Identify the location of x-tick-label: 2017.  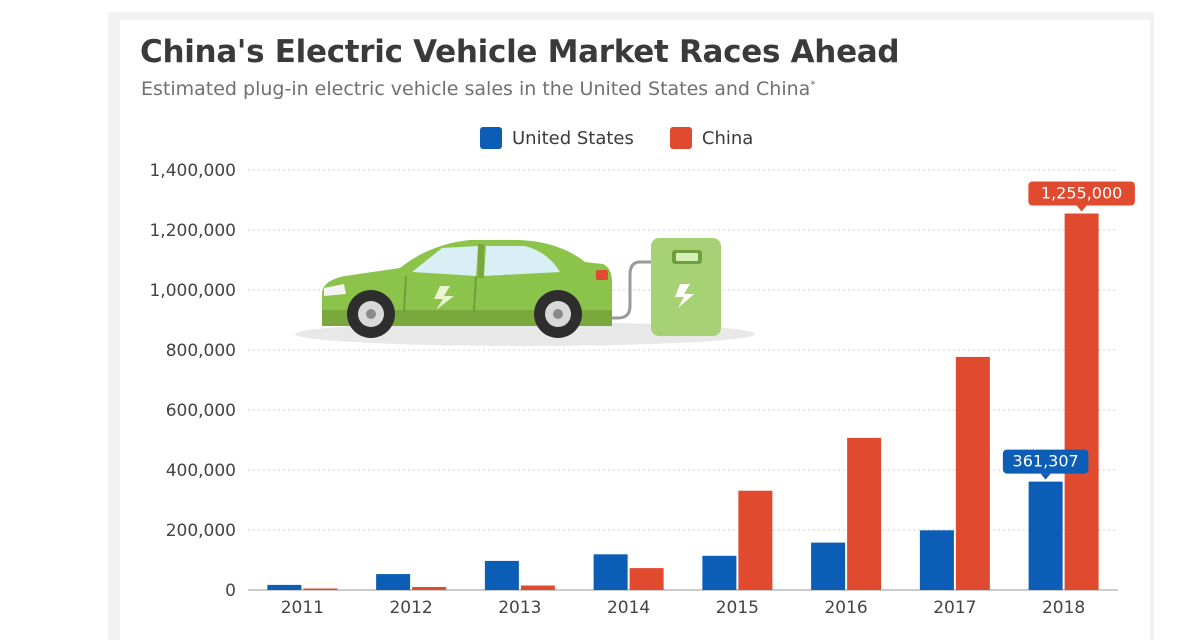
(954, 608).